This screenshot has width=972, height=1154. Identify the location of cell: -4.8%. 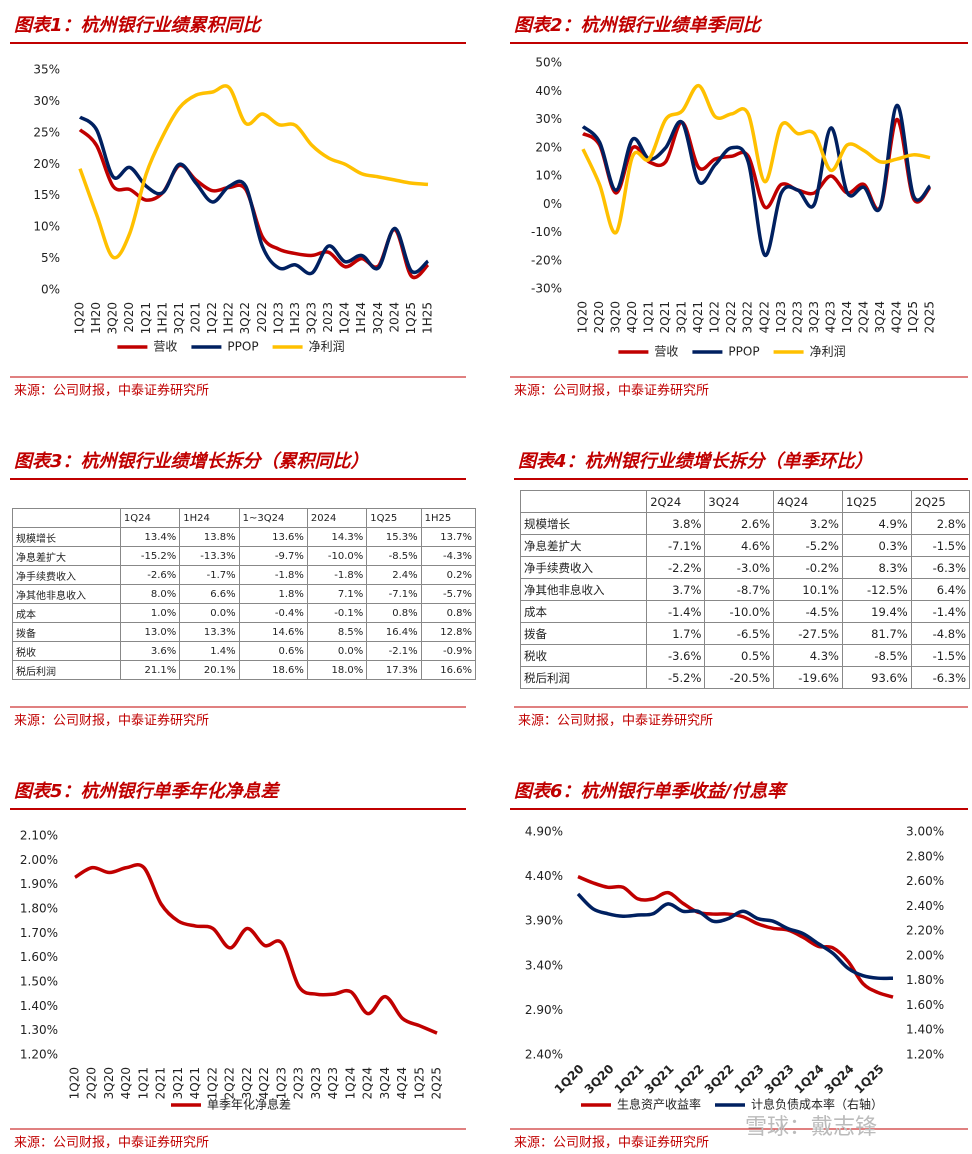
(940, 633).